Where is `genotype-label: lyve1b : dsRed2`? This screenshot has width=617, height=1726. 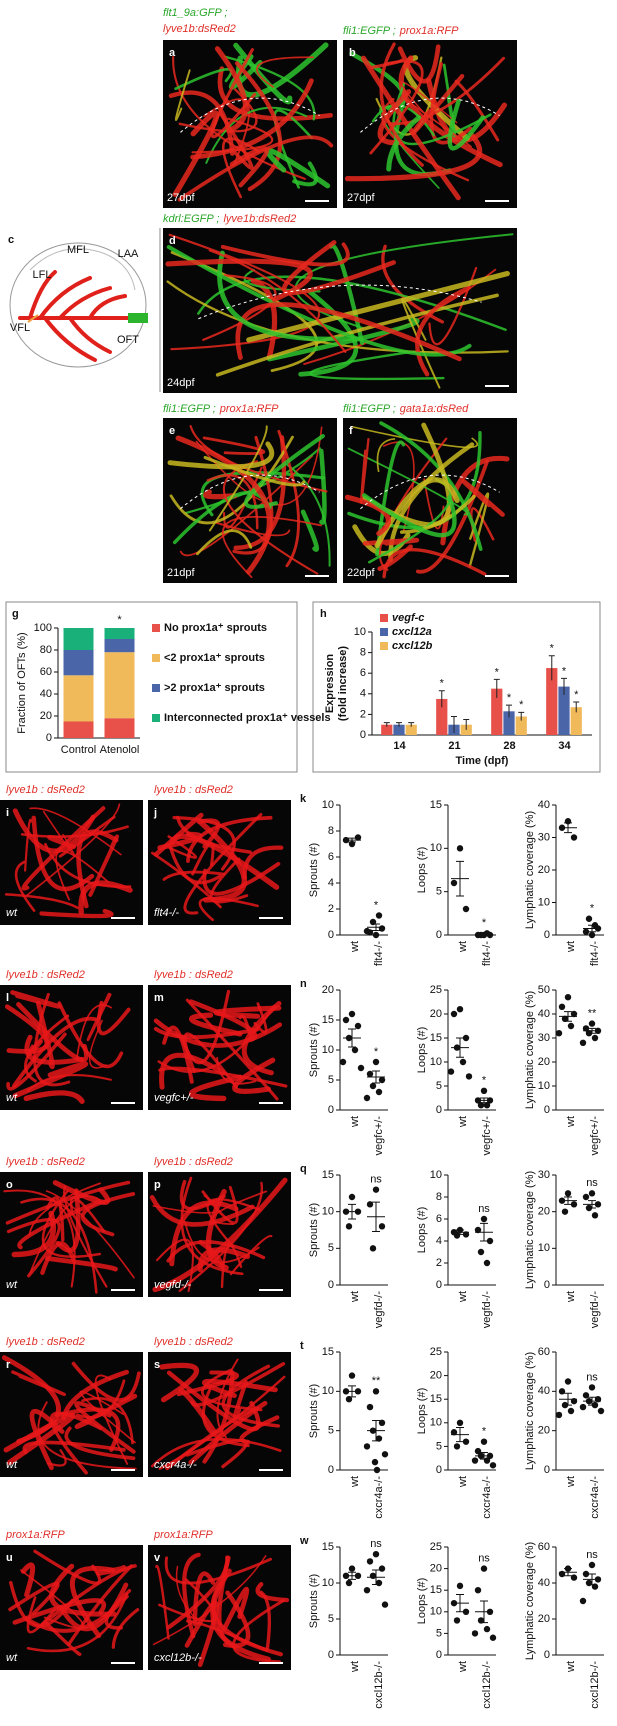
genotype-label: lyve1b : dsRed2 is located at coordinates (193, 790).